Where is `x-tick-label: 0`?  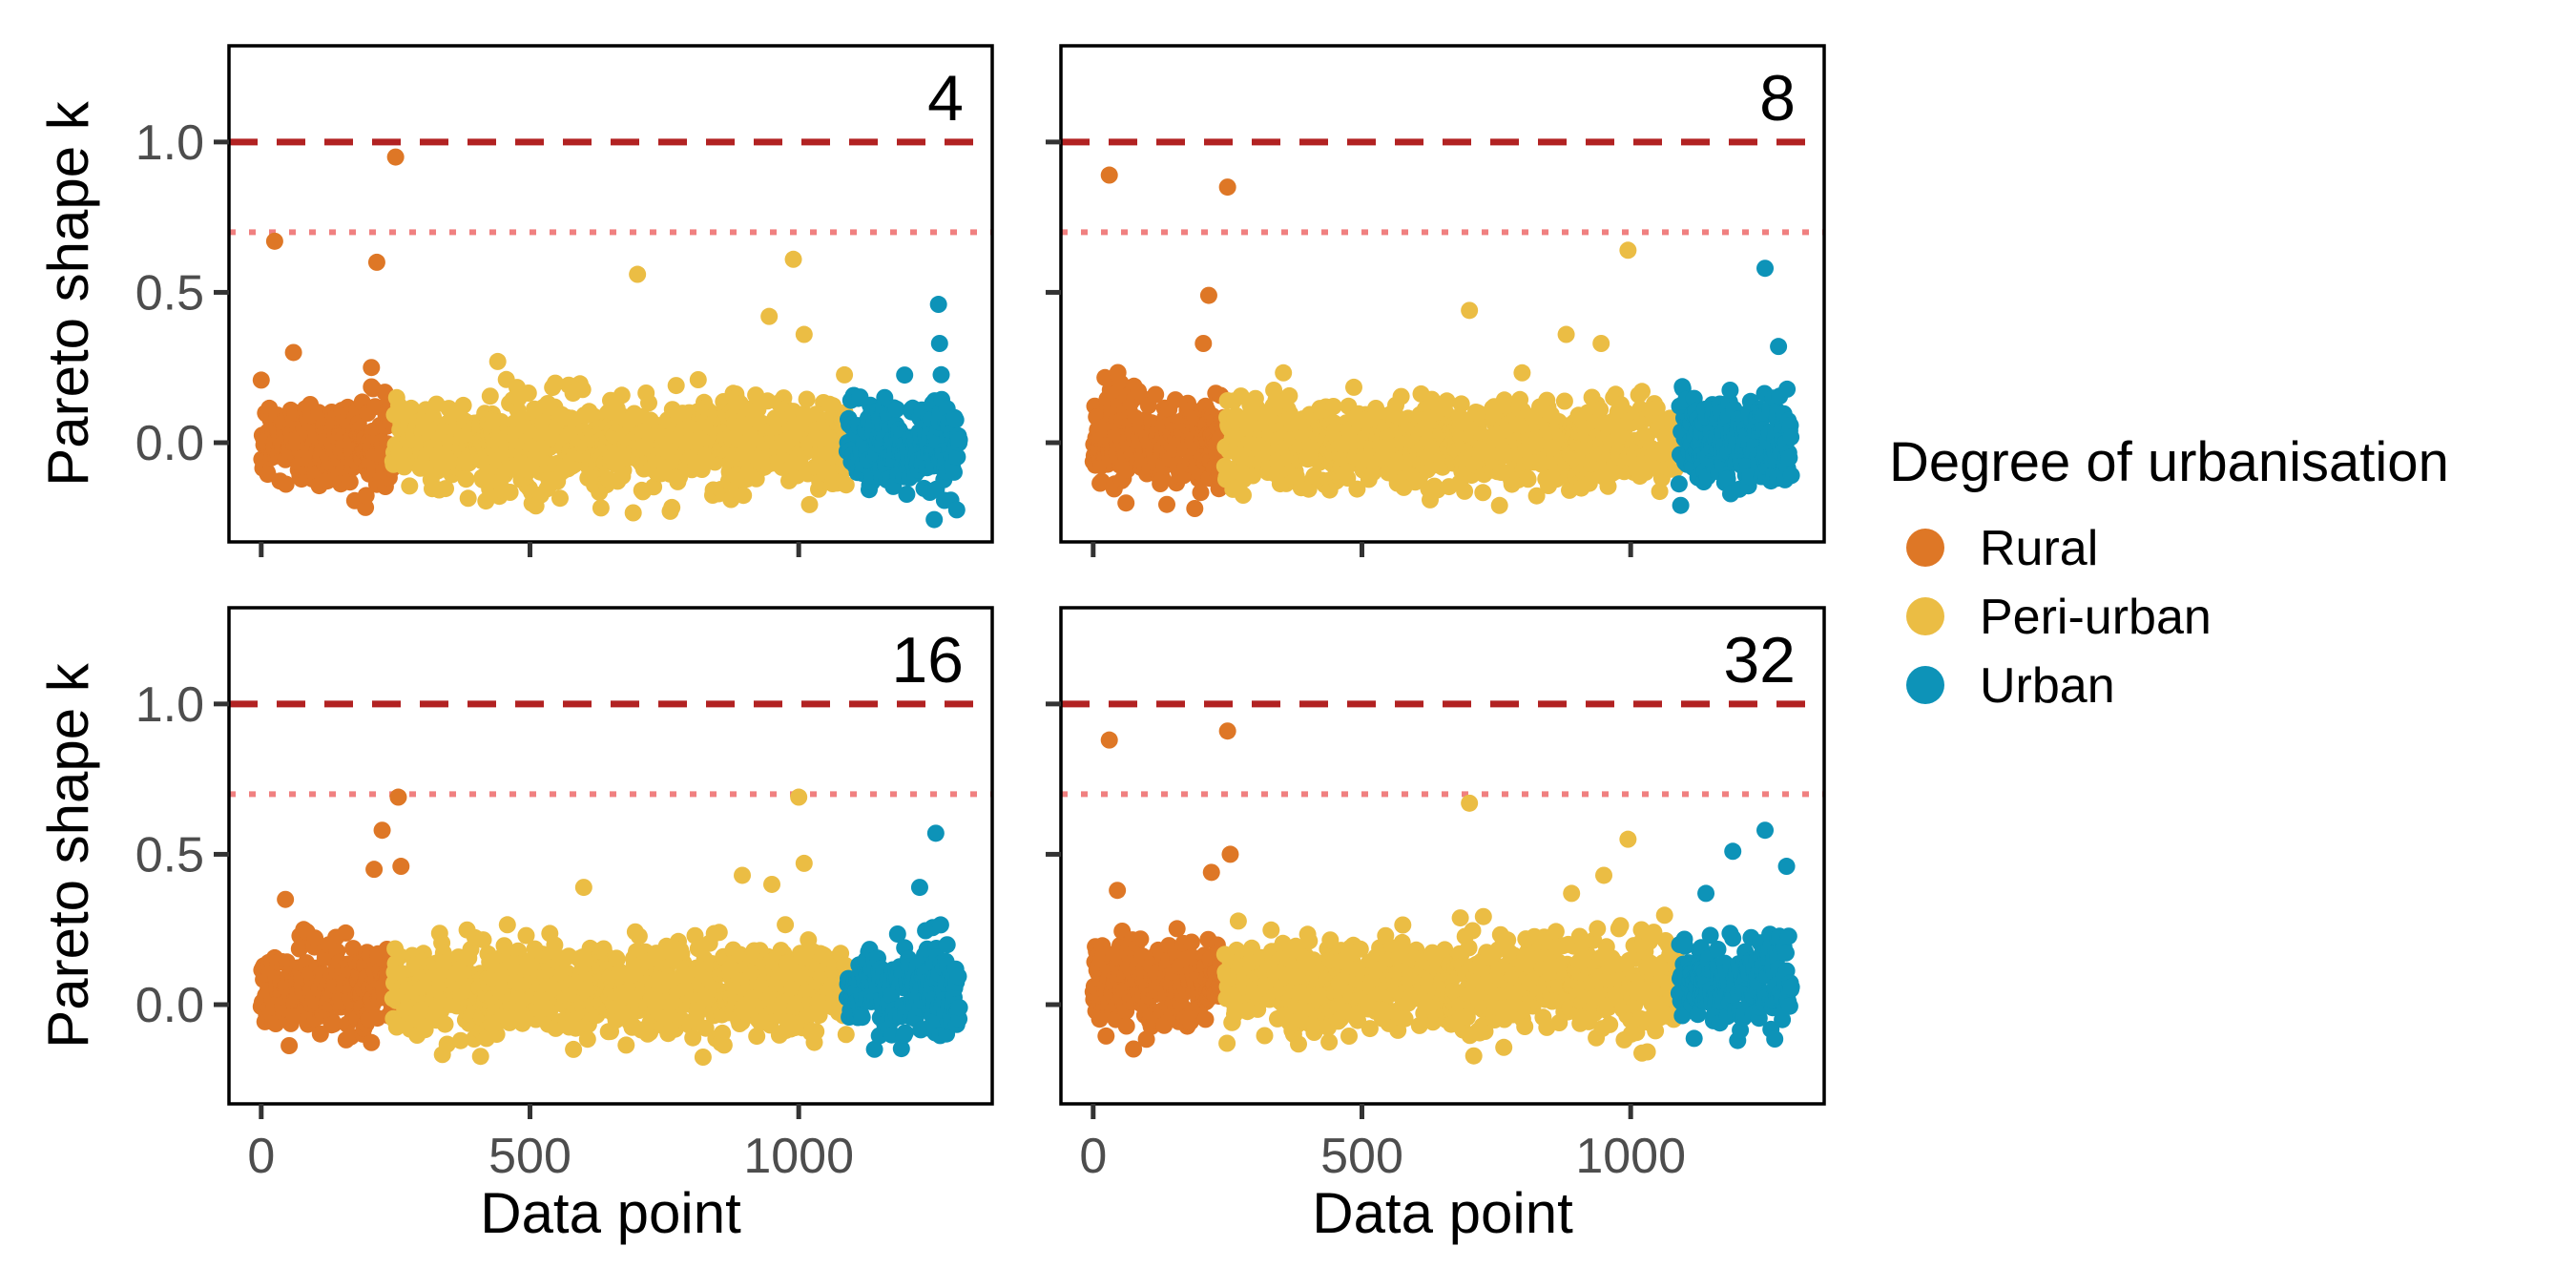 x-tick-label: 0 is located at coordinates (261, 1156).